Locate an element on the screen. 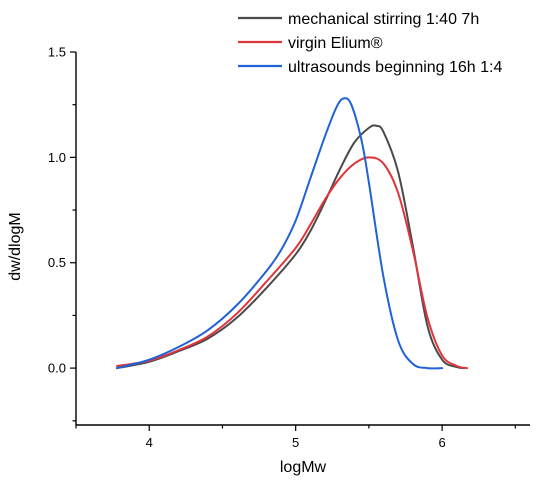 Image resolution: width=550 pixels, height=489 pixels. legend-label: ultrasounds beginning 16h 1:4 is located at coordinates (395, 67).